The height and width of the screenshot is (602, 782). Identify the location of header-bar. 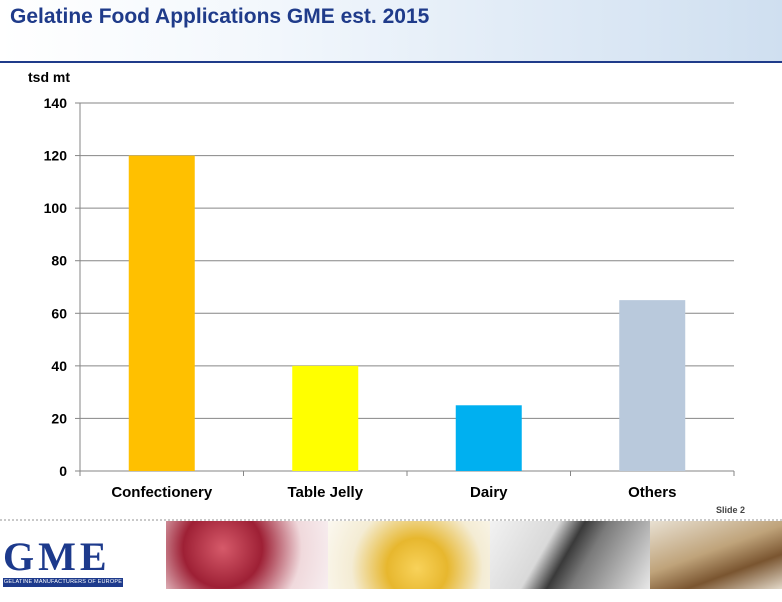
(391, 31).